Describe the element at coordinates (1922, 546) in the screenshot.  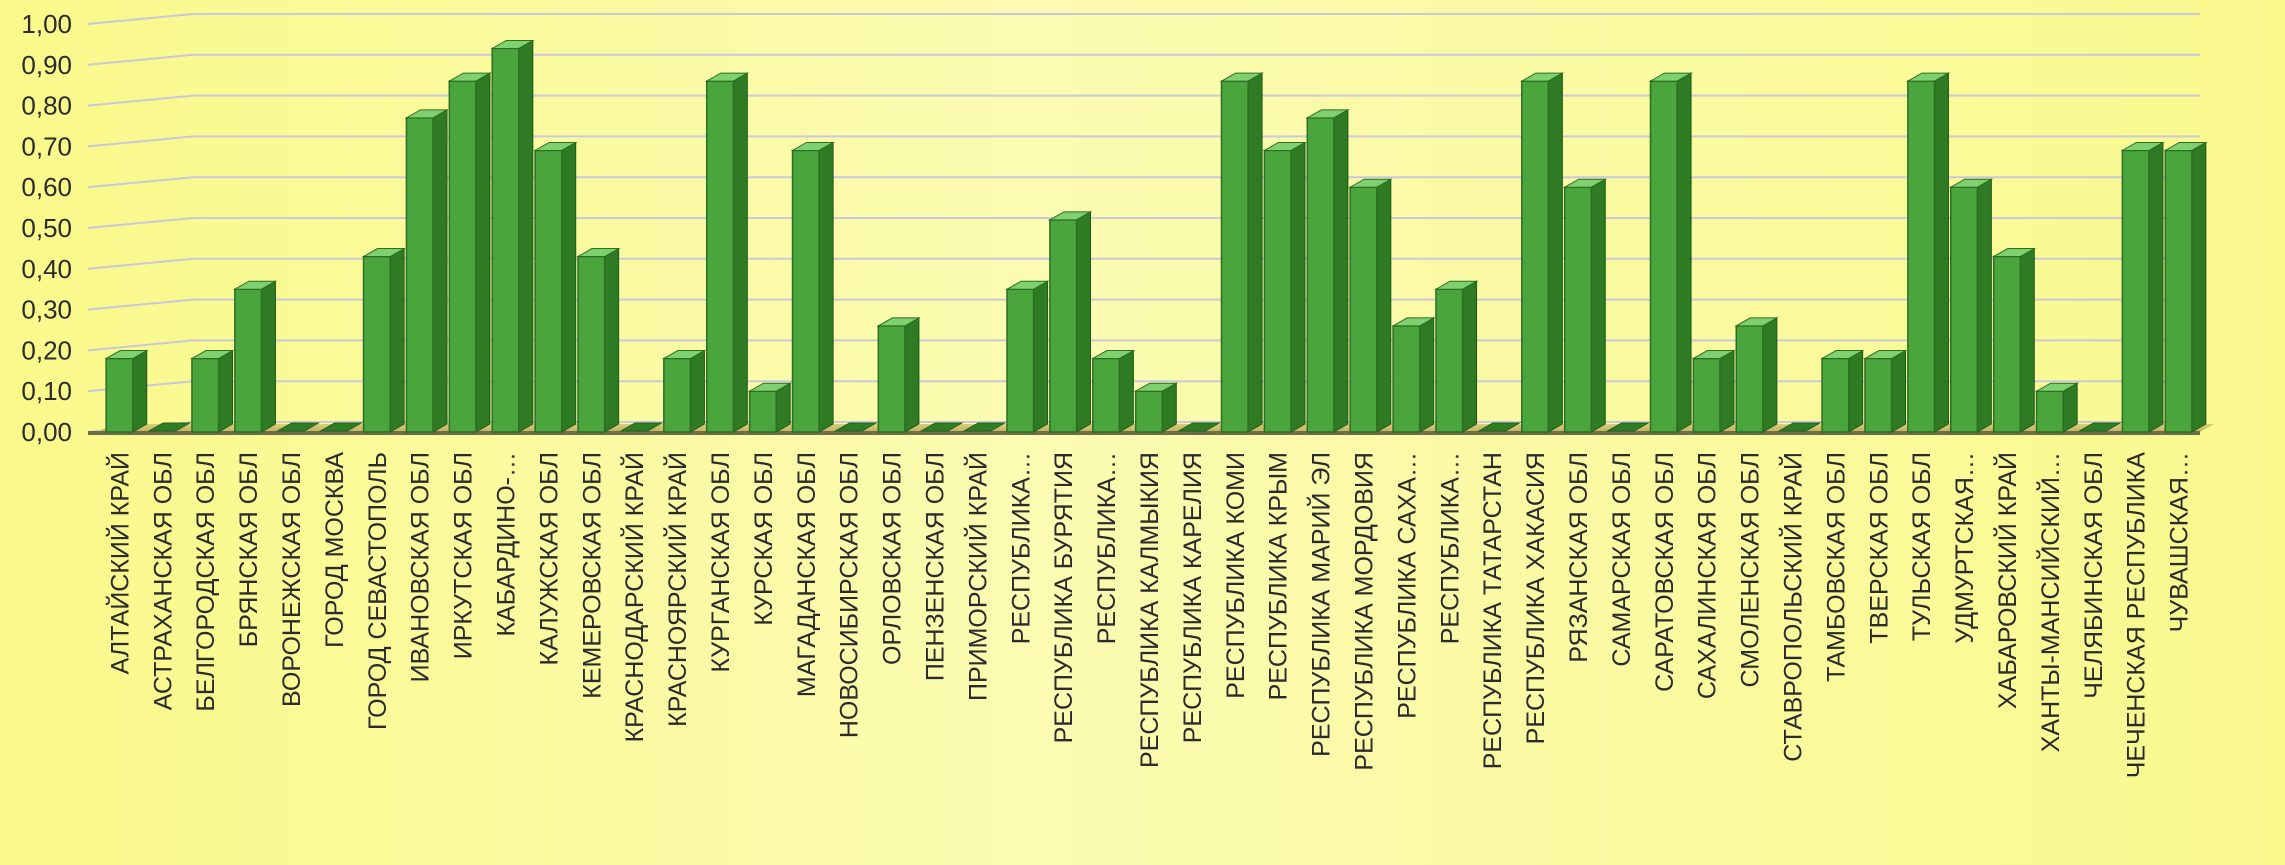
I see `x-category-label: ТУЛЬСКАЯ ОБЛ` at that location.